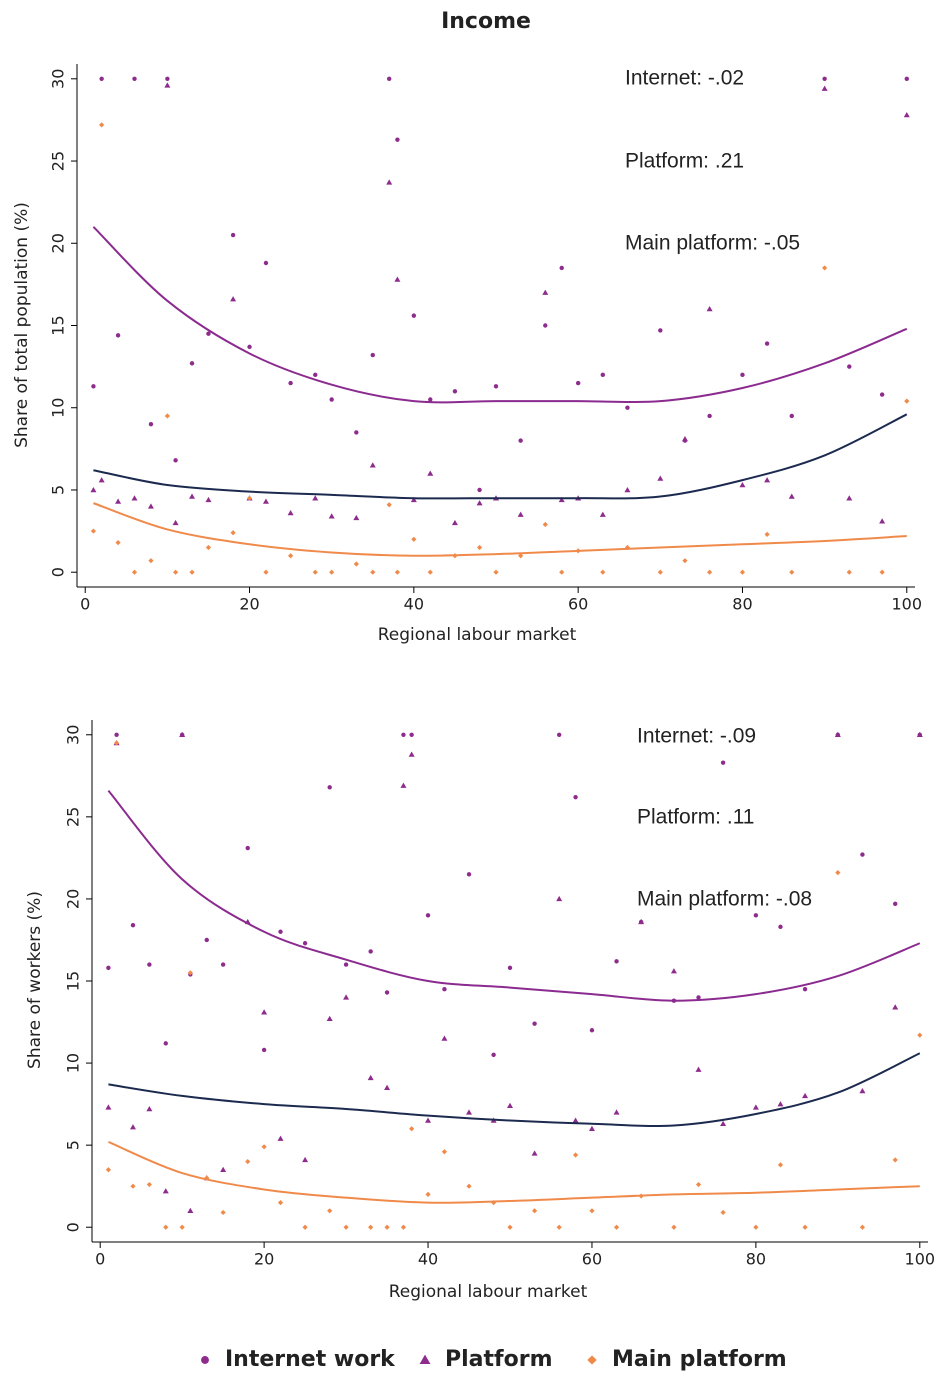 The height and width of the screenshot is (1378, 942). I want to click on y-axis-title: Share of total population (%), so click(22, 325).